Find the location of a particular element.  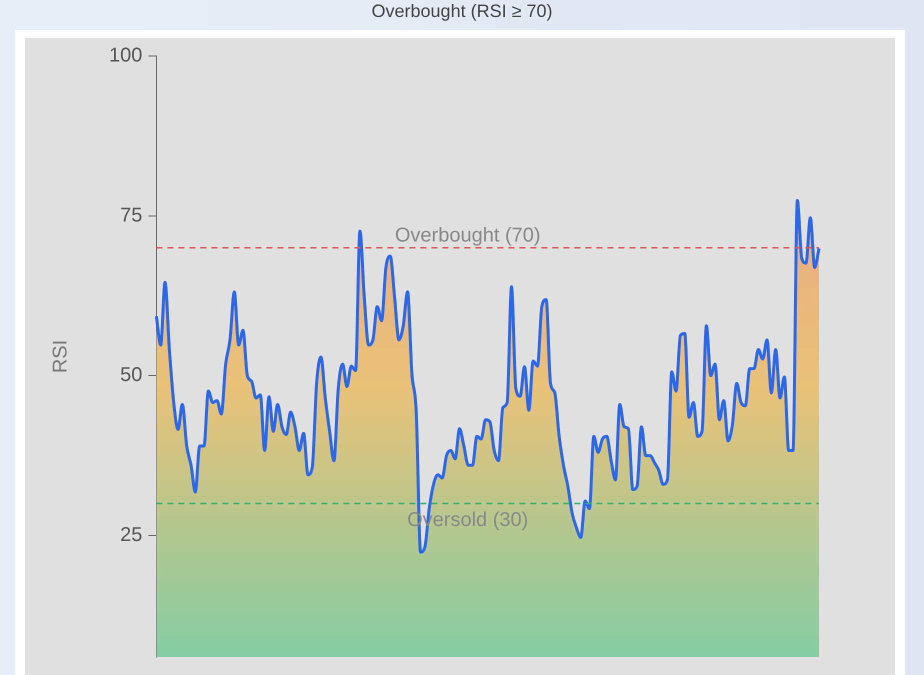

y-tick-label: 100 is located at coordinates (125, 55).